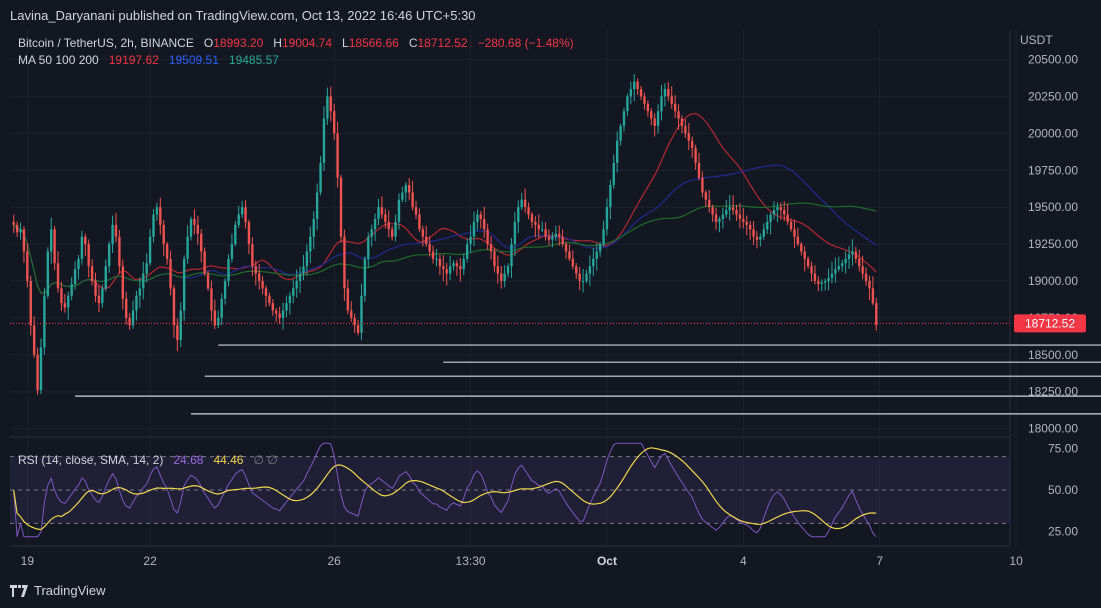 The height and width of the screenshot is (608, 1101). Describe the element at coordinates (1063, 490) in the screenshot. I see `rsi-tick-label: 50.00` at that location.